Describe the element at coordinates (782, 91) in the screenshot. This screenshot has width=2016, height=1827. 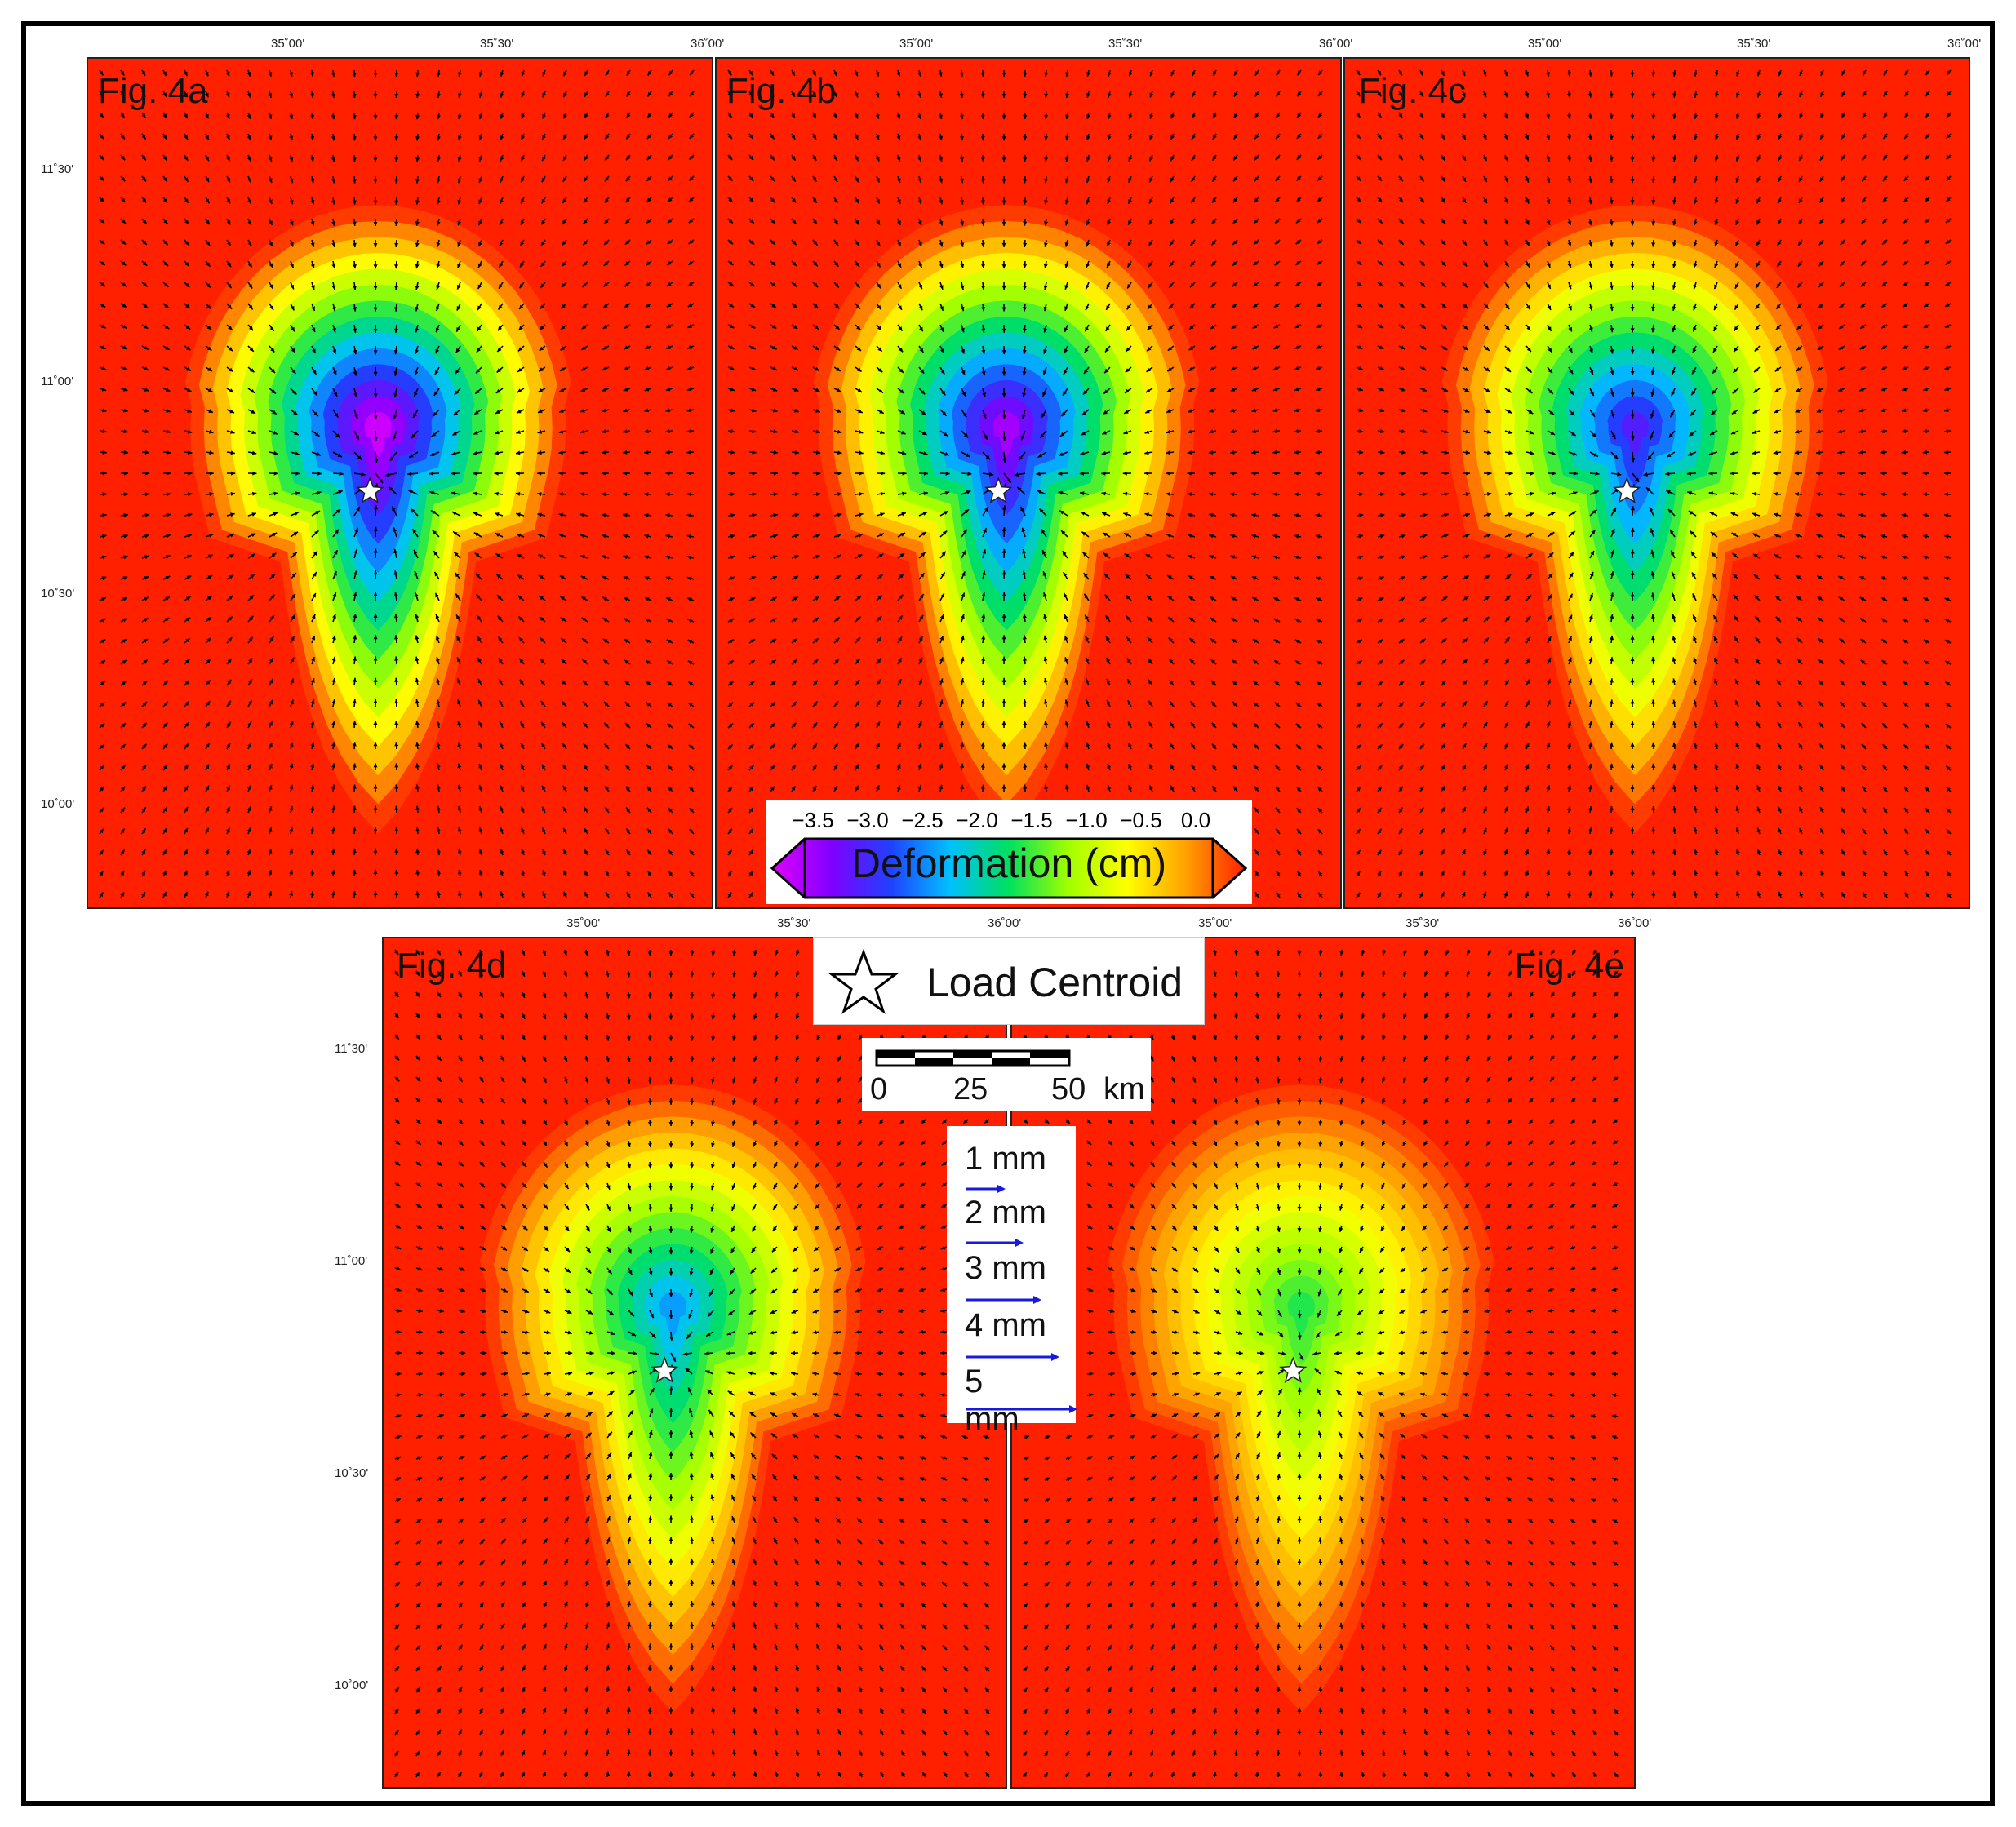
I see `panel-label: Fig. 4b` at that location.